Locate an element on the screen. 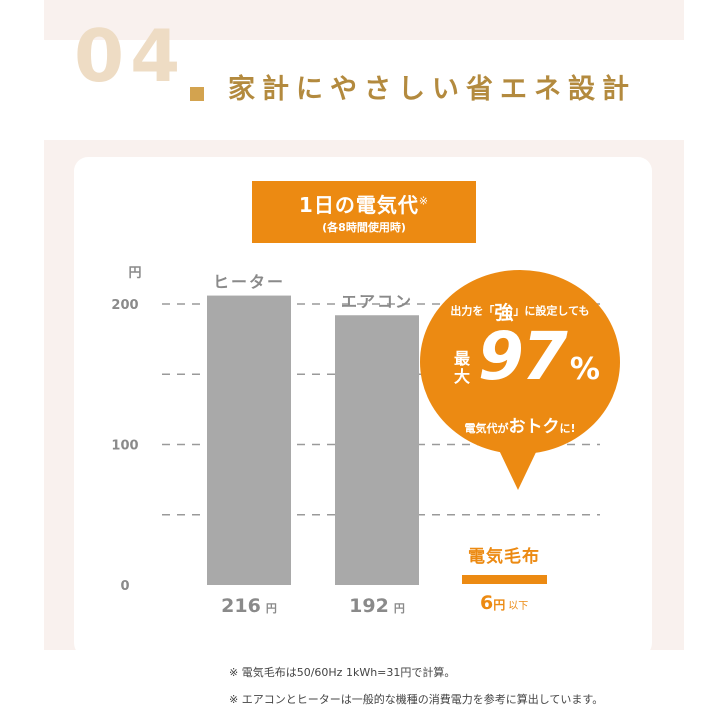 This screenshot has width=726, height=726. title-note-mark: ※ is located at coordinates (424, 201).